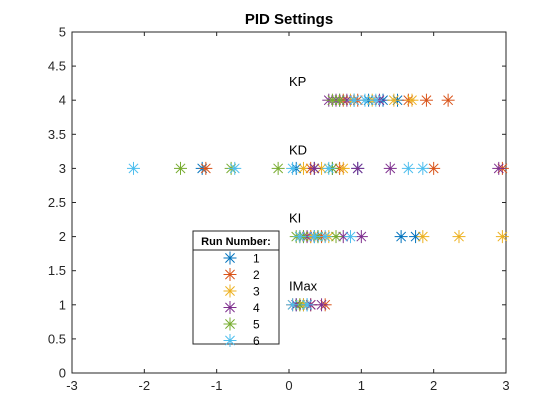  I want to click on legend-entry-label: 2, so click(256, 275).